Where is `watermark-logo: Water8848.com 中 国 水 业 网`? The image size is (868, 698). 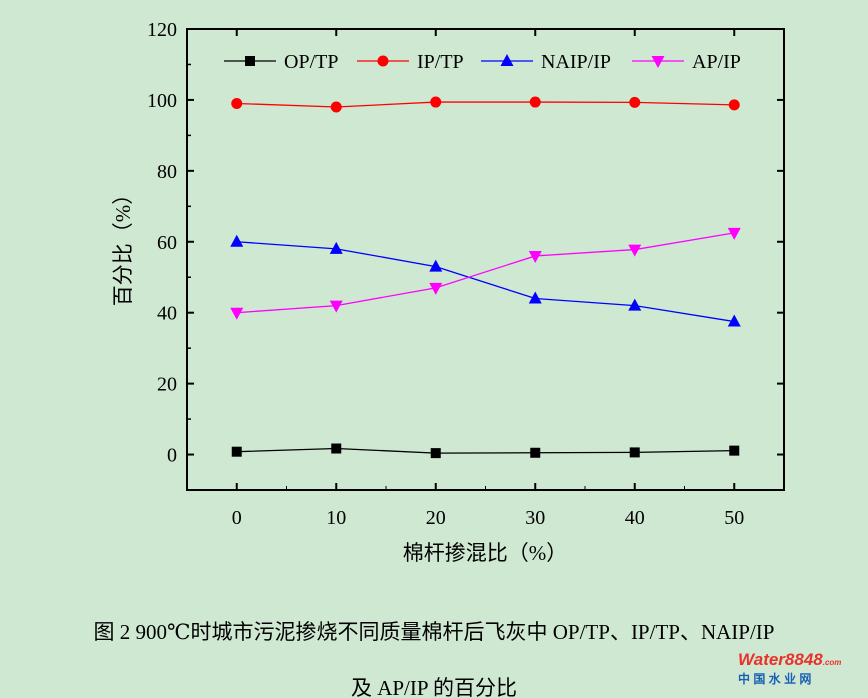 watermark-logo: Water8848.com 中 国 水 业 网 is located at coordinates (789, 668).